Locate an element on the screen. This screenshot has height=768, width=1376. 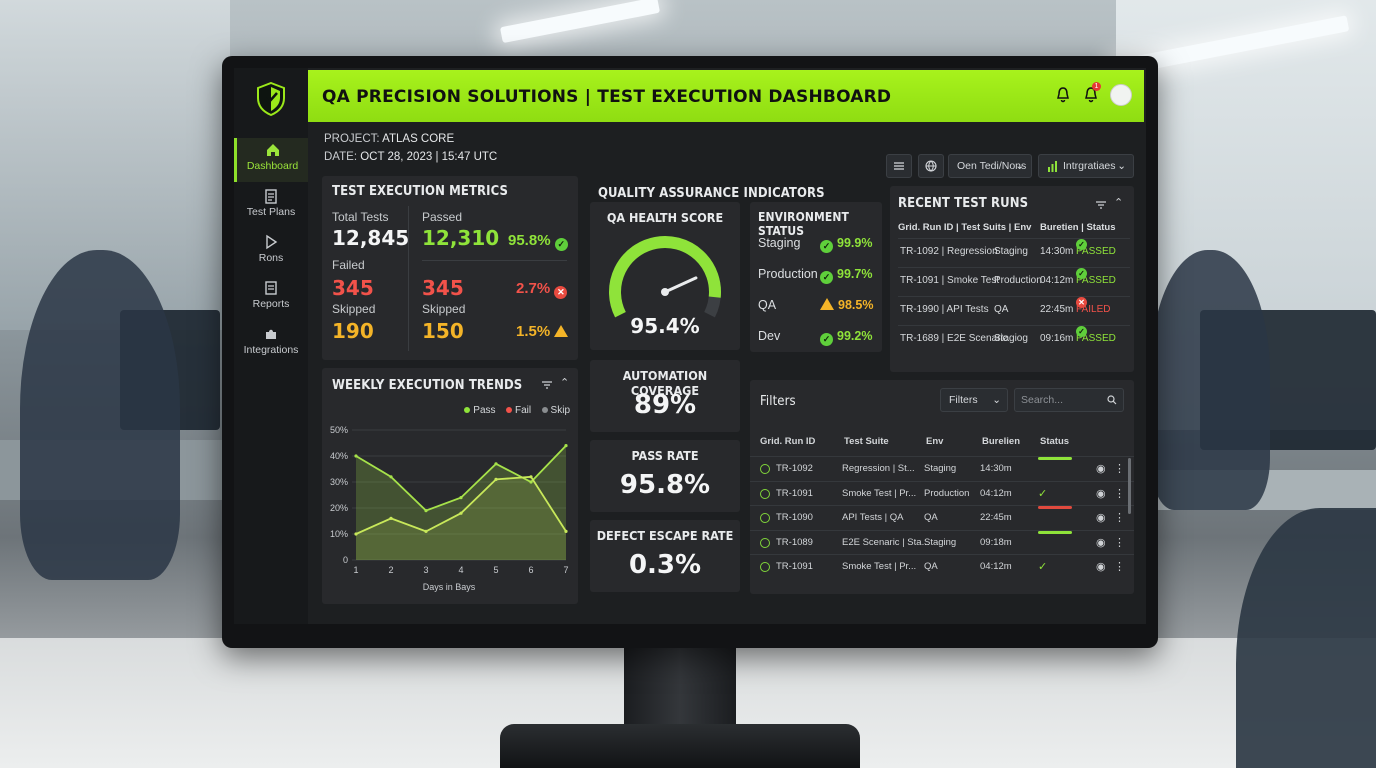
environment-value-group: 98.5% is located at coordinates (846, 305).